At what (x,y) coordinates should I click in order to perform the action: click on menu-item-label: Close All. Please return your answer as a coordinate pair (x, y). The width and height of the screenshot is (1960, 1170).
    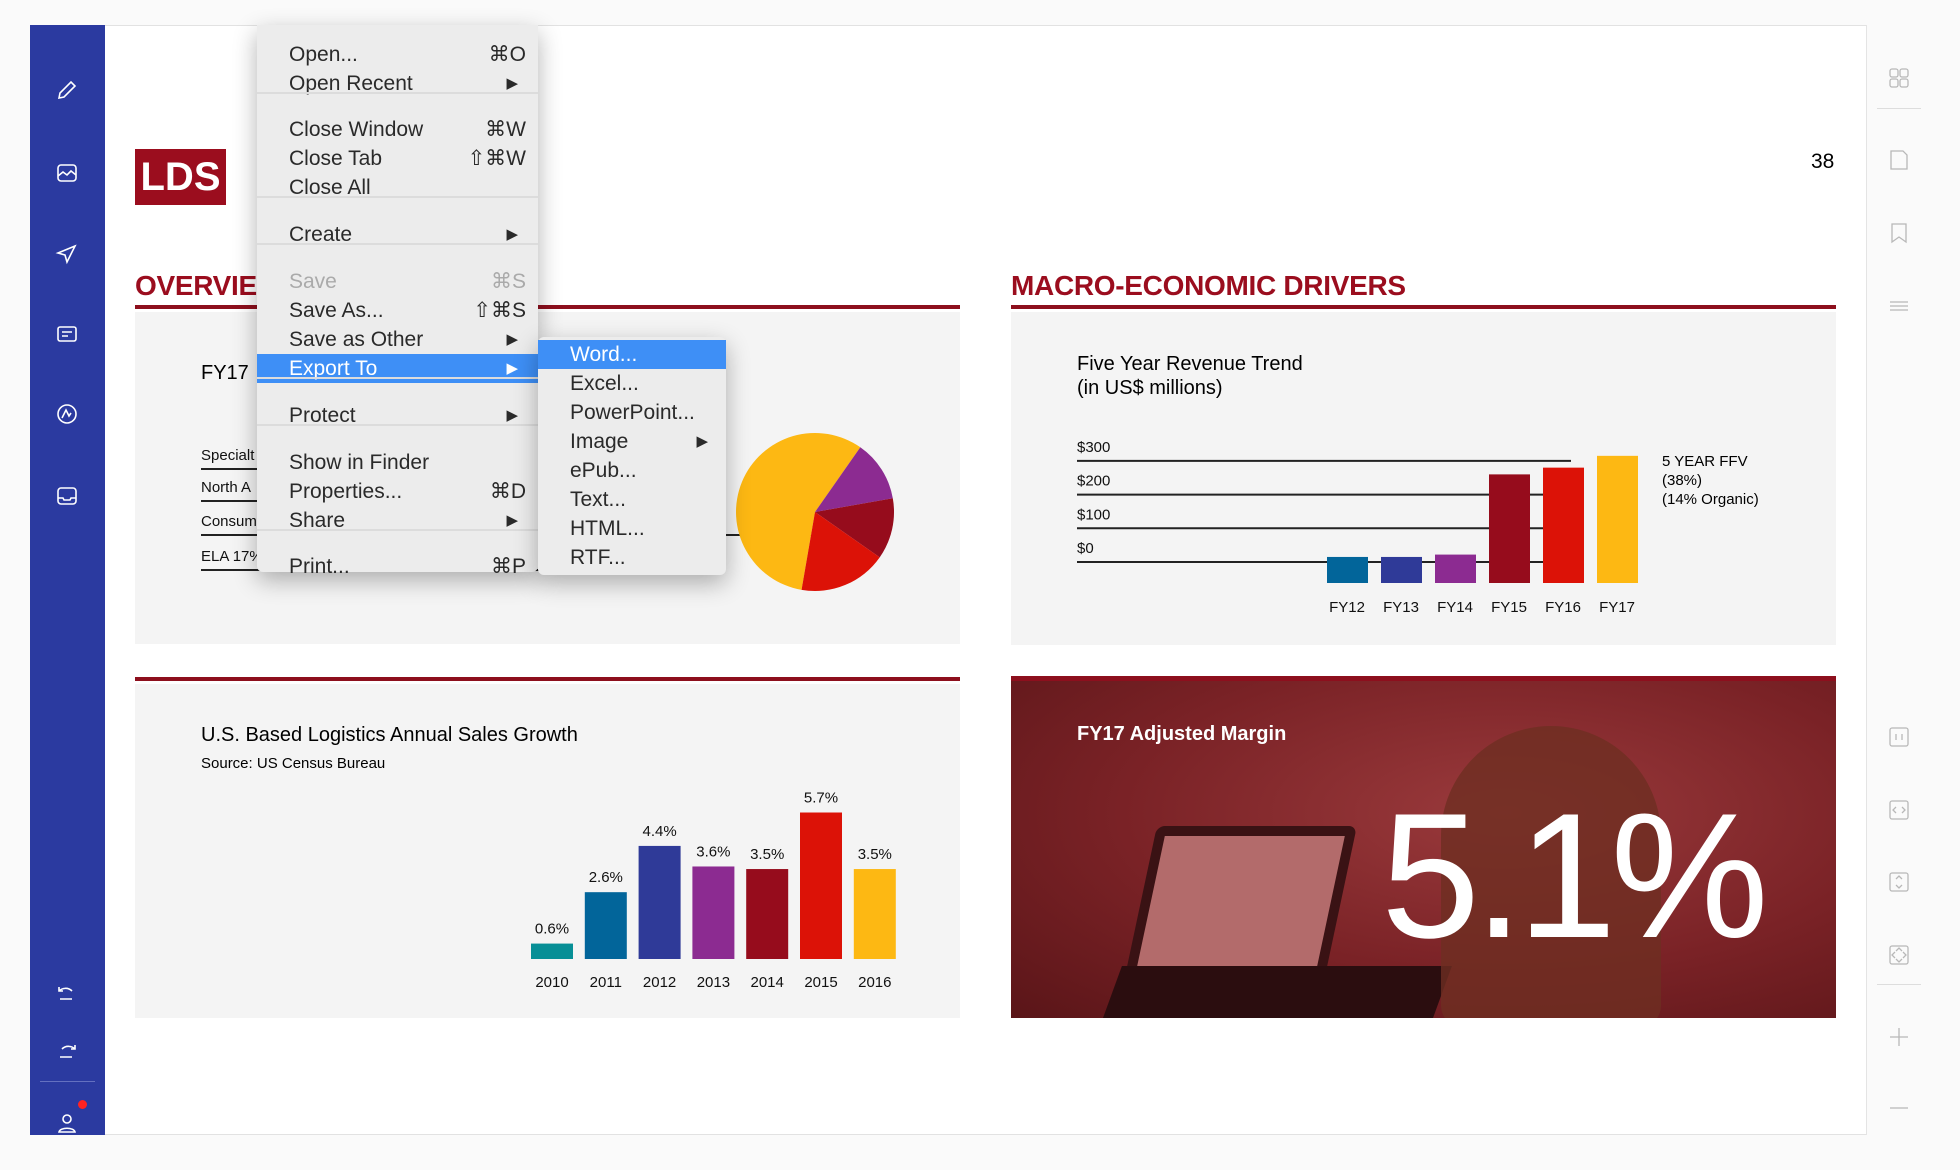
    Looking at the image, I should click on (330, 187).